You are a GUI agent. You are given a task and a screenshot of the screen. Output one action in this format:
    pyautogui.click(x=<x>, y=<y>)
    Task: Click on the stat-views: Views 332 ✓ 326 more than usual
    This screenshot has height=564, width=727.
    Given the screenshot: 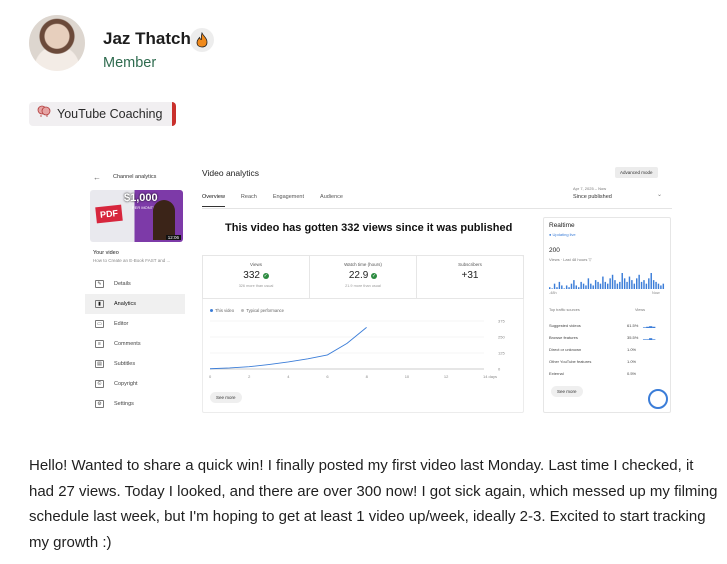 What is the action you would take?
    pyautogui.click(x=256, y=277)
    